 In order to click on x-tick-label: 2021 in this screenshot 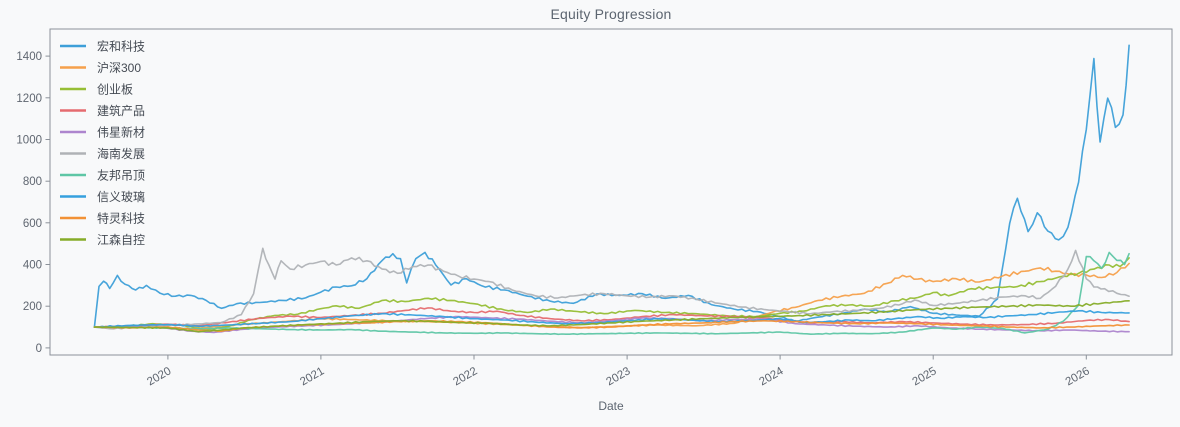, I will do `click(312, 376)`.